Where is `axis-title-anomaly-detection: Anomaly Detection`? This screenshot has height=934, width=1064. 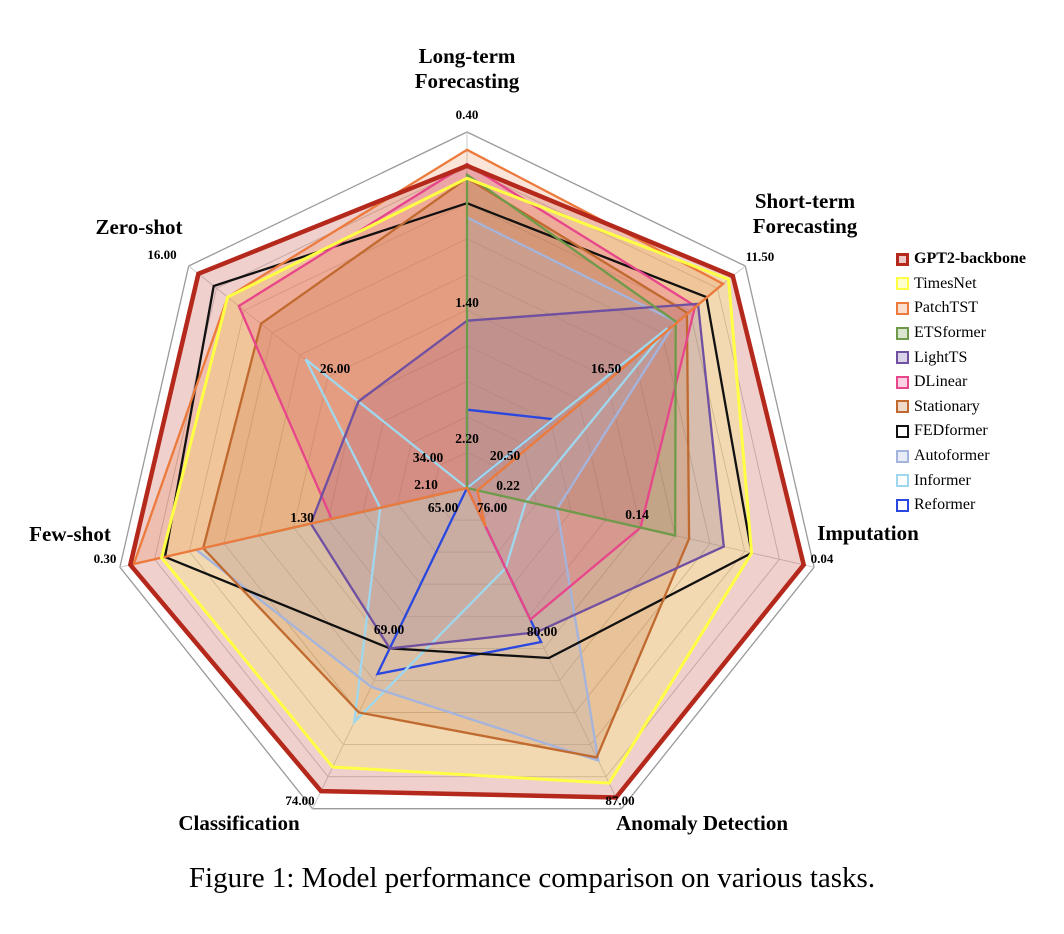 axis-title-anomaly-detection: Anomaly Detection is located at coordinates (702, 823).